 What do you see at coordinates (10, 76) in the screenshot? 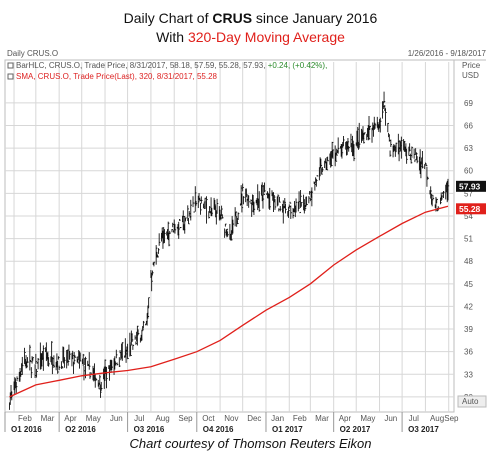
I see `sma-legend-checkbox` at bounding box center [10, 76].